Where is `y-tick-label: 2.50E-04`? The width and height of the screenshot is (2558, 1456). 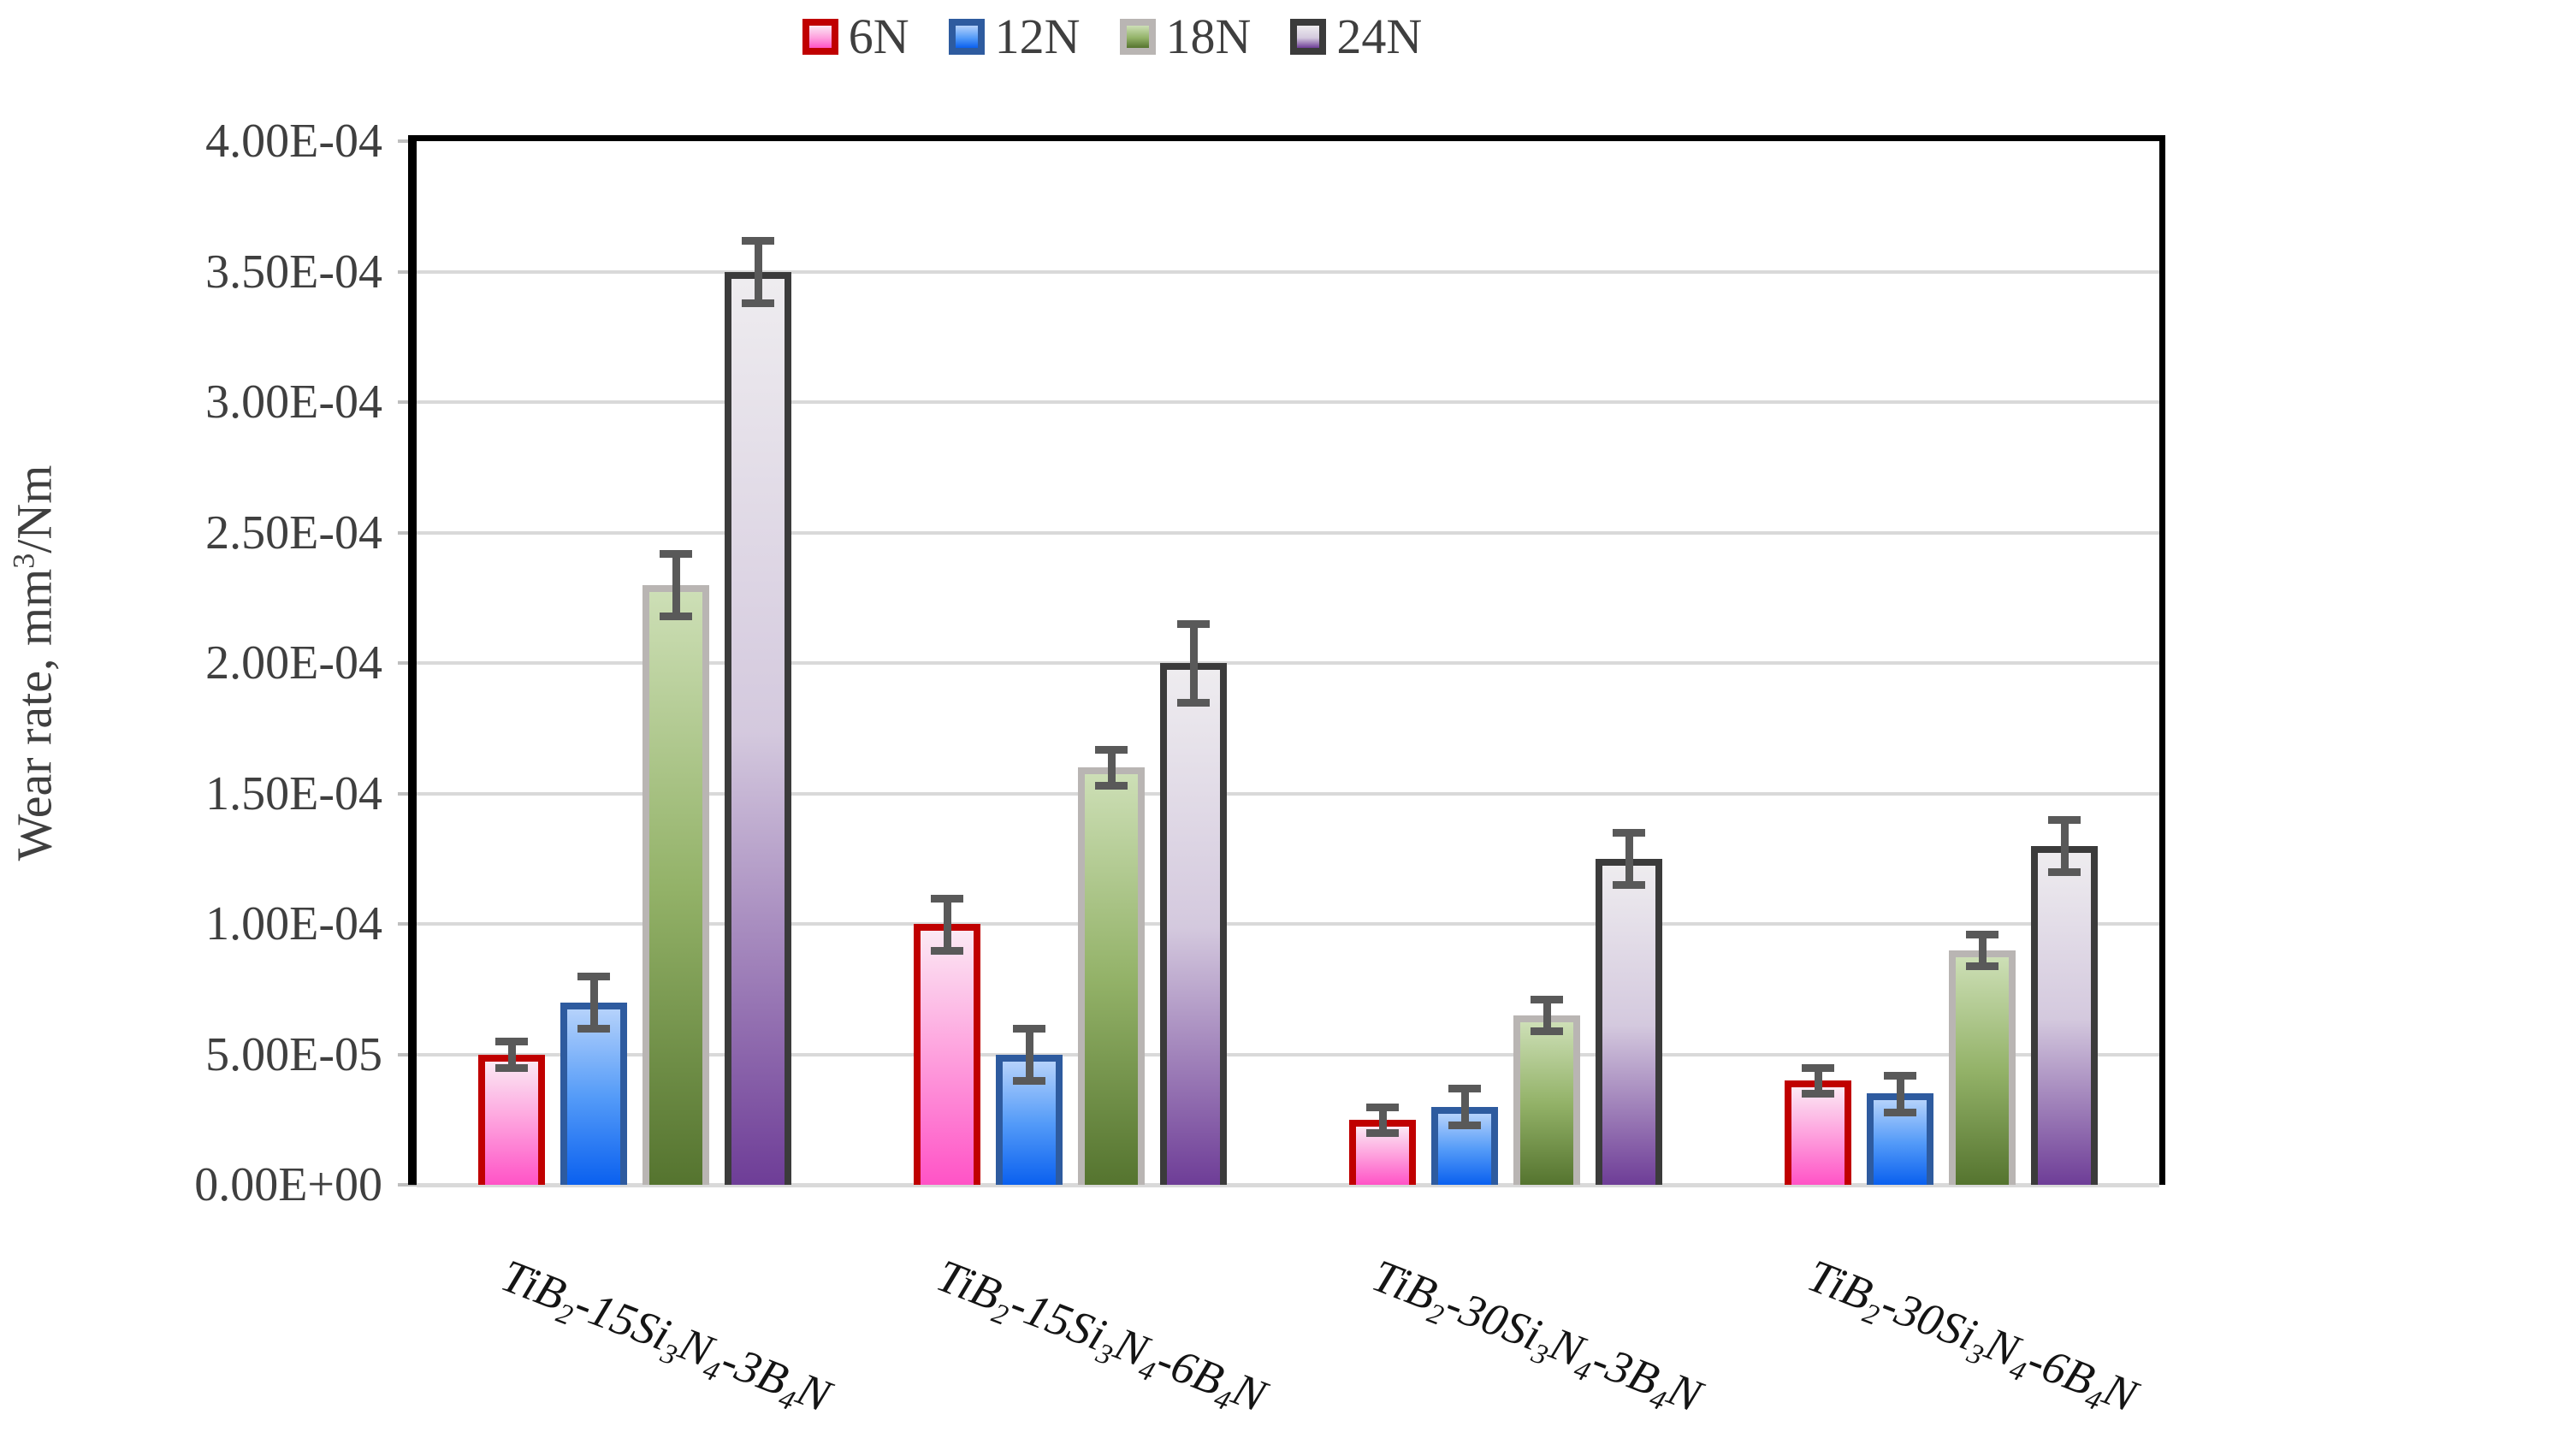
y-tick-label: 2.50E-04 is located at coordinates (293, 532).